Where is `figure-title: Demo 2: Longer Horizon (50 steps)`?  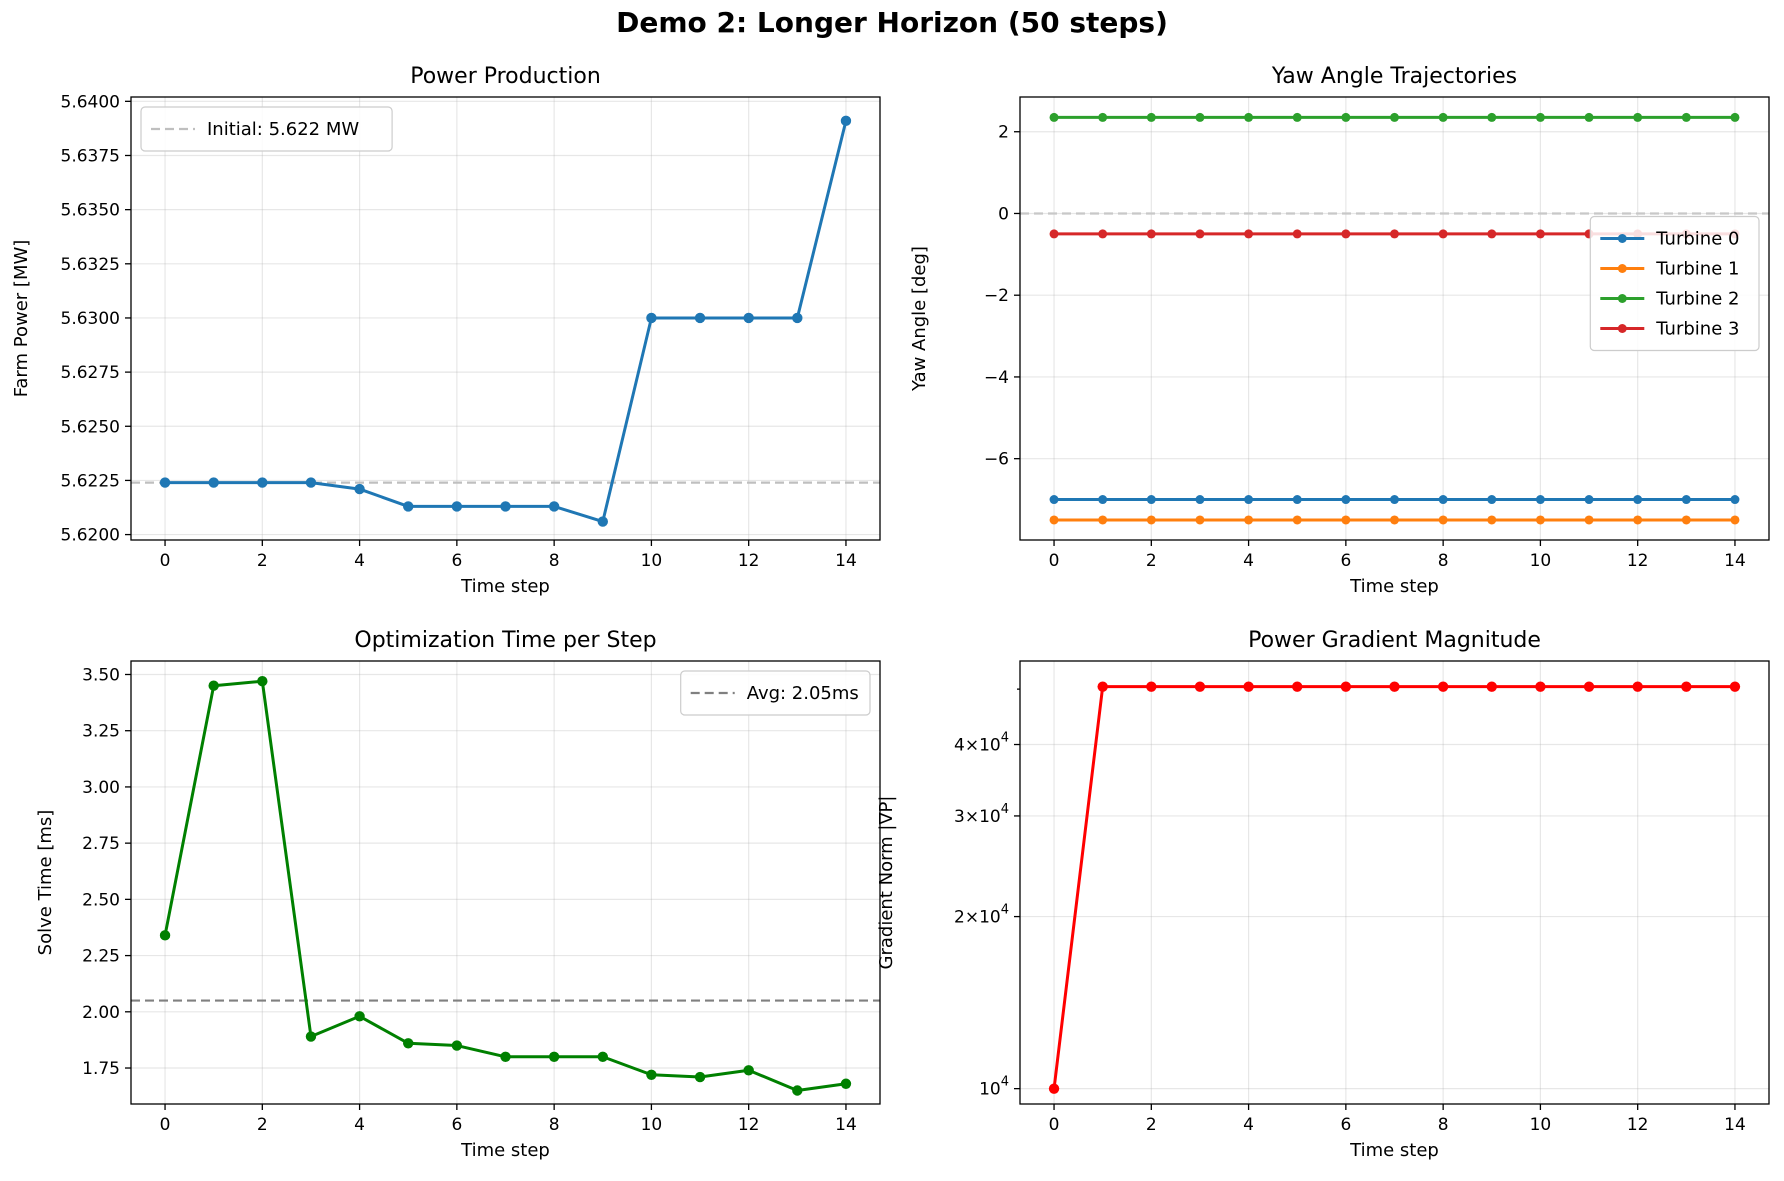
figure-title: Demo 2: Longer Horizon (50 steps) is located at coordinates (892, 22).